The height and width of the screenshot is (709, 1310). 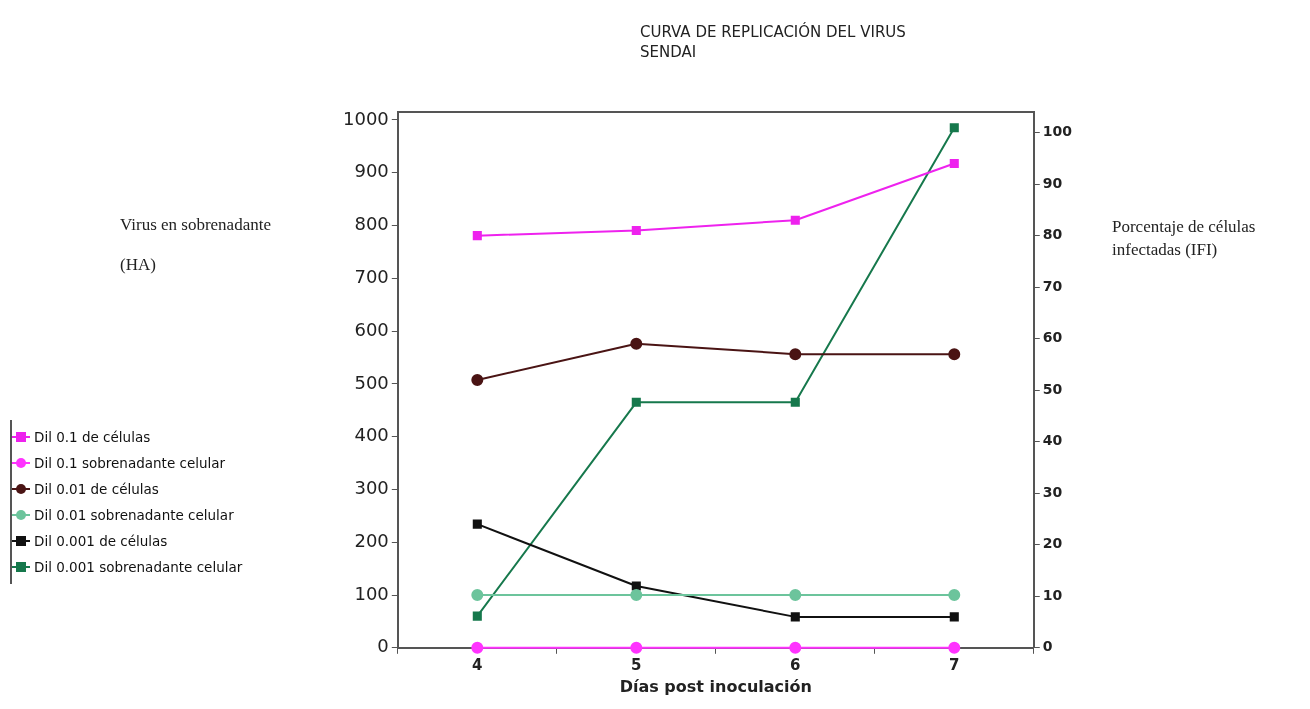 What do you see at coordinates (195, 244) in the screenshot?
I see `text: Virus en sobrenadante (HA)` at bounding box center [195, 244].